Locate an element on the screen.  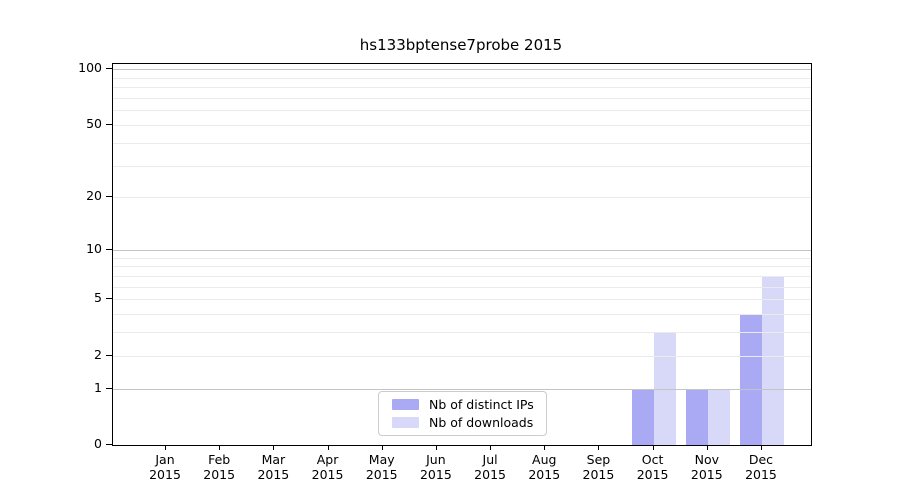
x-tick-label-jan: Jan 2015 is located at coordinates (165, 467).